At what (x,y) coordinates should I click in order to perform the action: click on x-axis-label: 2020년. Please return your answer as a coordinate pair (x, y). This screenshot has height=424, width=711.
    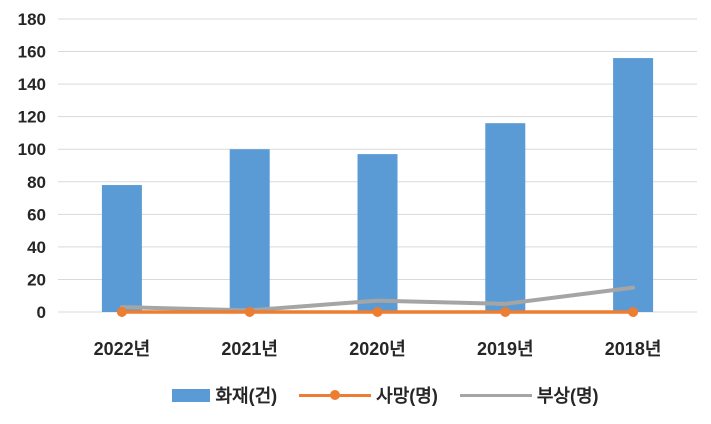
    Looking at the image, I should click on (377, 349).